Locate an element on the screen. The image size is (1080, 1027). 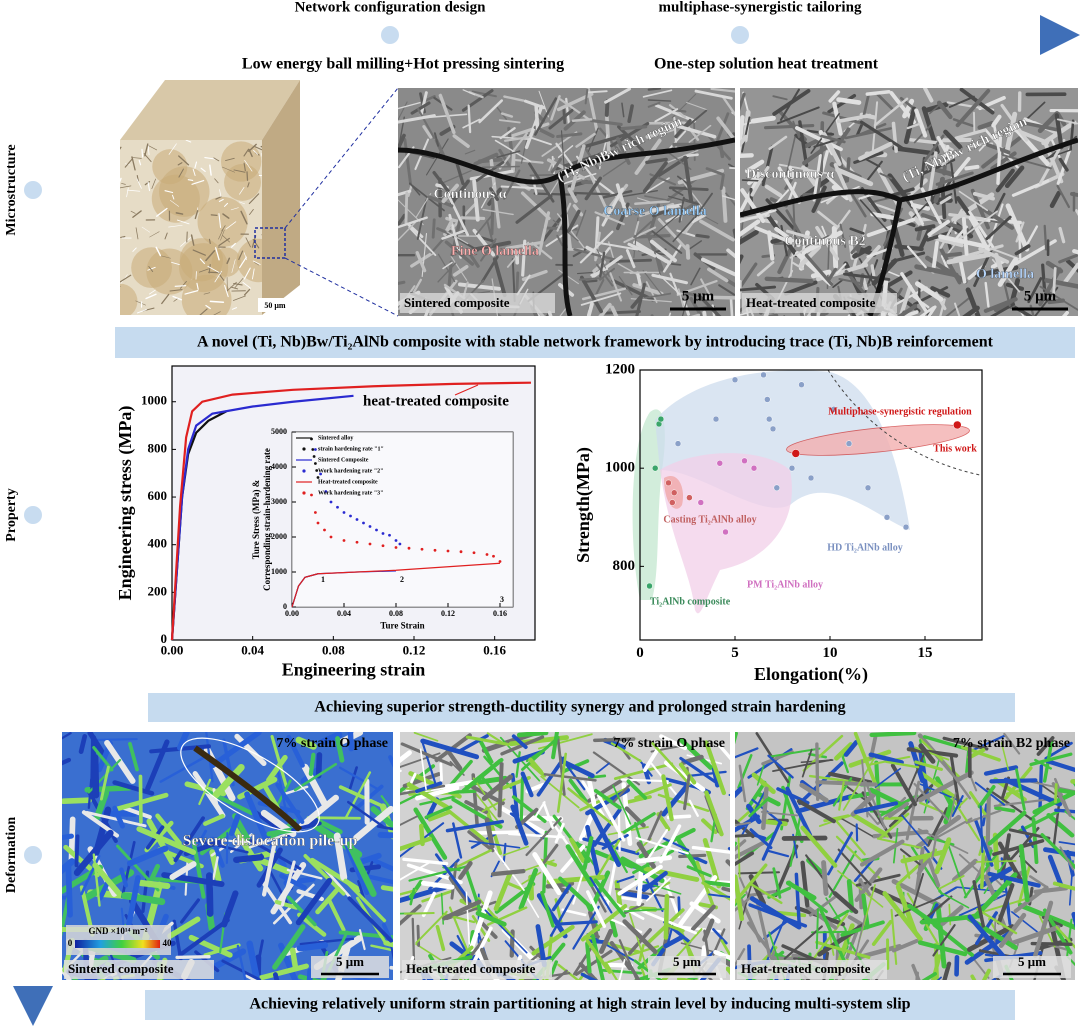
x-tick-label: 0.04 is located at coordinates (344, 613).